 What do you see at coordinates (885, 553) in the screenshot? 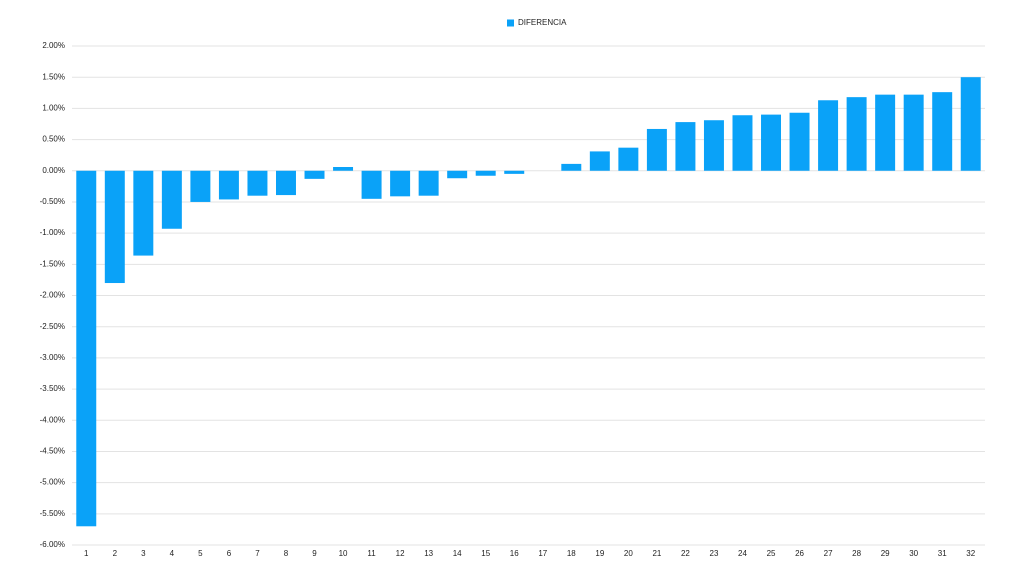
I see `x-tick-label: 29` at bounding box center [885, 553].